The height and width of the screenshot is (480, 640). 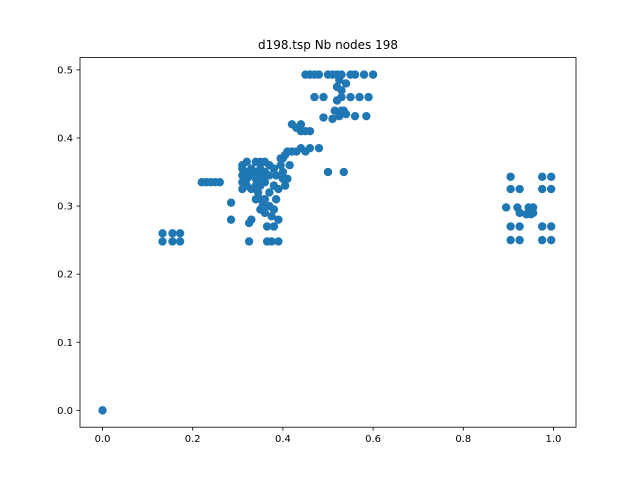 What do you see at coordinates (463, 439) in the screenshot?
I see `x-tick-label: 0.8` at bounding box center [463, 439].